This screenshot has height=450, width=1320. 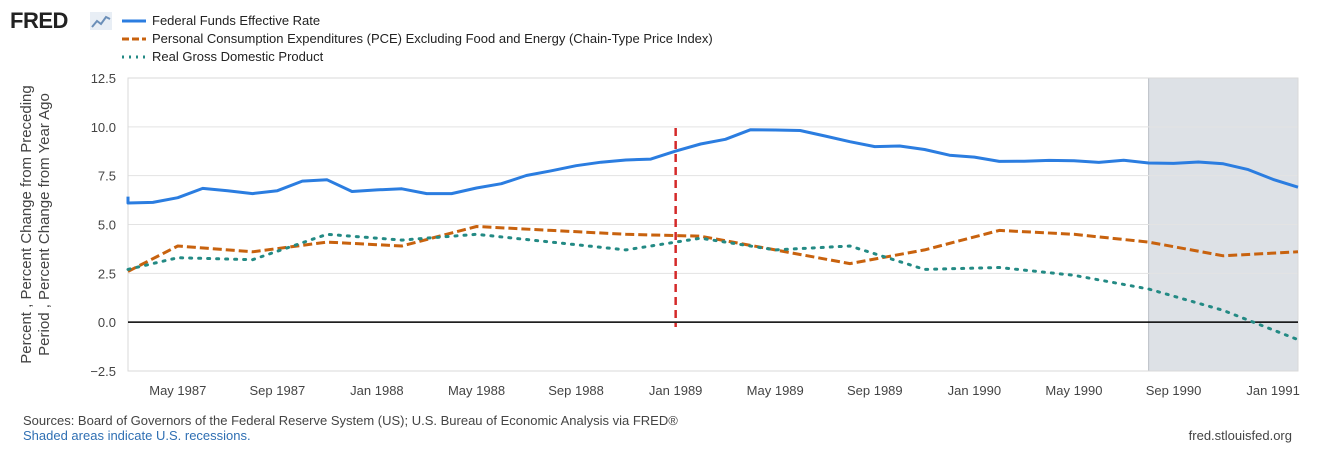 What do you see at coordinates (103, 127) in the screenshot?
I see `y-tick-label: 10.0` at bounding box center [103, 127].